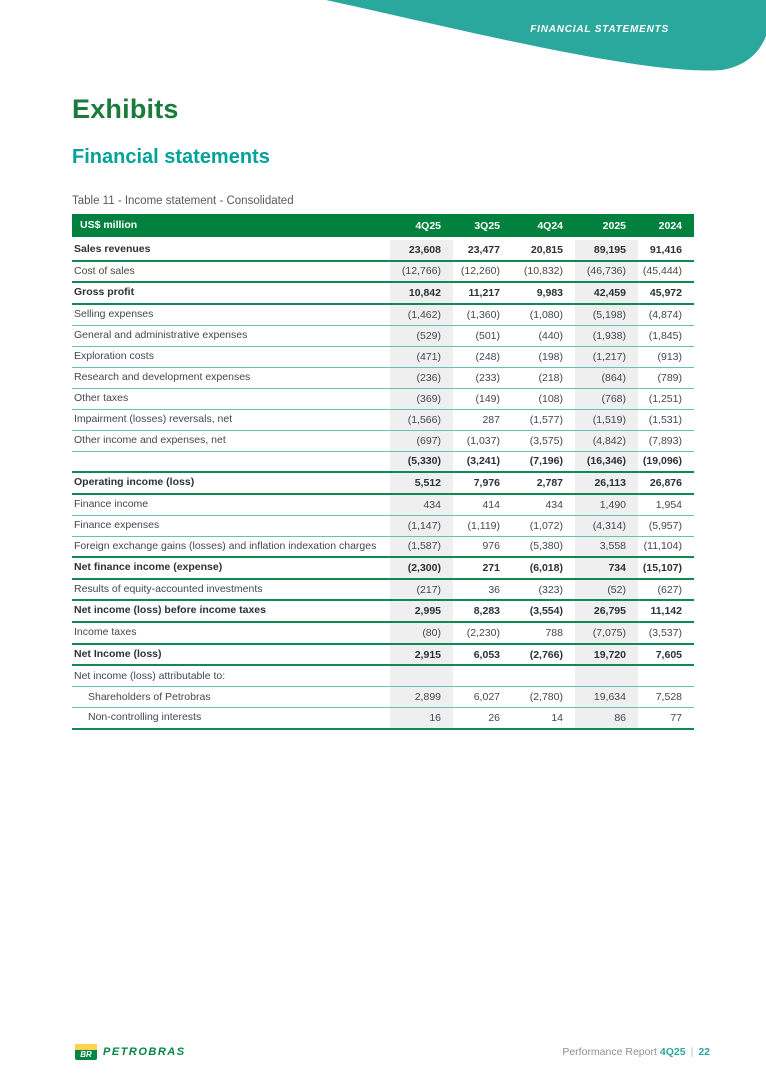 The height and width of the screenshot is (1083, 766). Describe the element at coordinates (421, 398) in the screenshot. I see `row-value: (369)` at that location.